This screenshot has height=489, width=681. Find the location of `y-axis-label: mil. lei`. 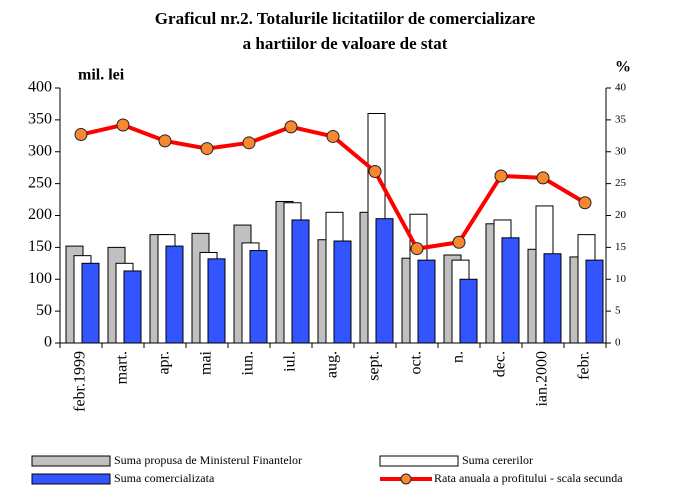

y-axis-label: mil. lei is located at coordinates (101, 75).